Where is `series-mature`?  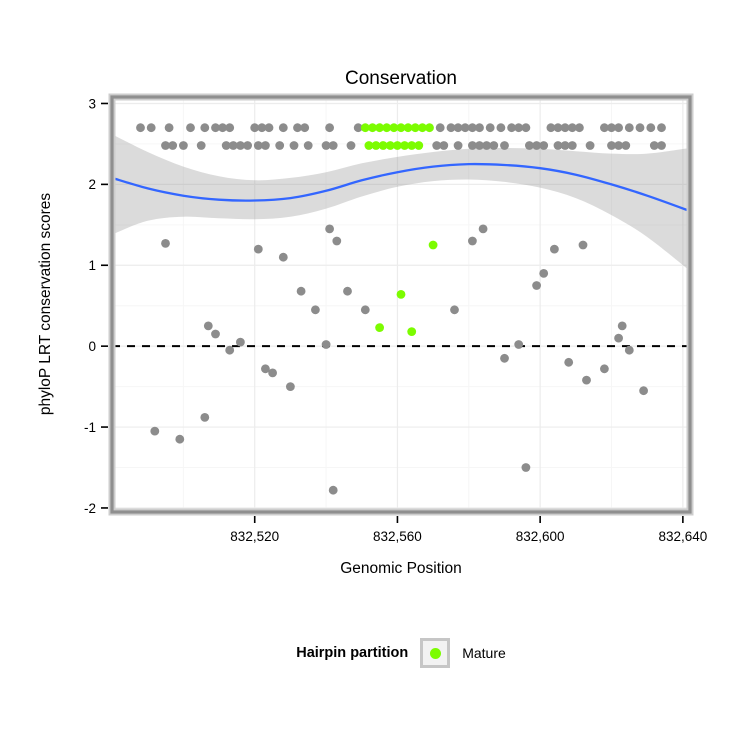 series-mature is located at coordinates (399, 229).